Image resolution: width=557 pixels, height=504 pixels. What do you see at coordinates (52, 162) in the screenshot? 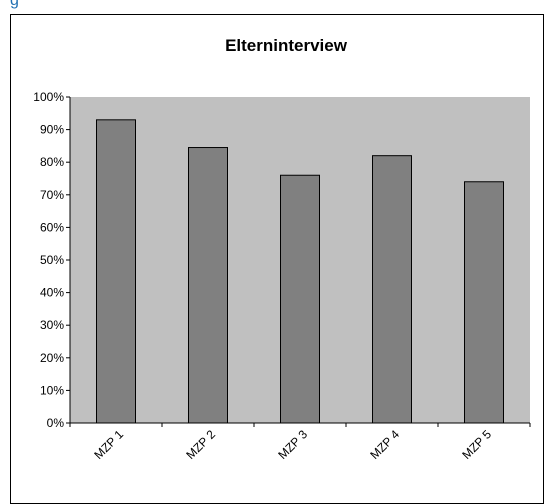
I see `y-tick-label: 80%` at bounding box center [52, 162].